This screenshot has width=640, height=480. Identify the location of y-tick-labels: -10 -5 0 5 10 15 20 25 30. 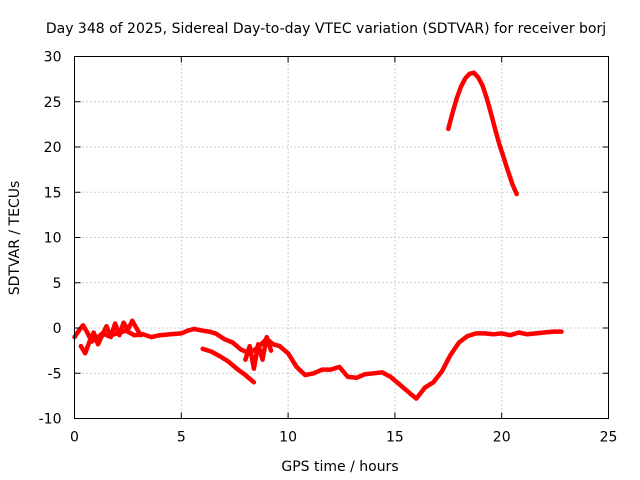
(50, 239).